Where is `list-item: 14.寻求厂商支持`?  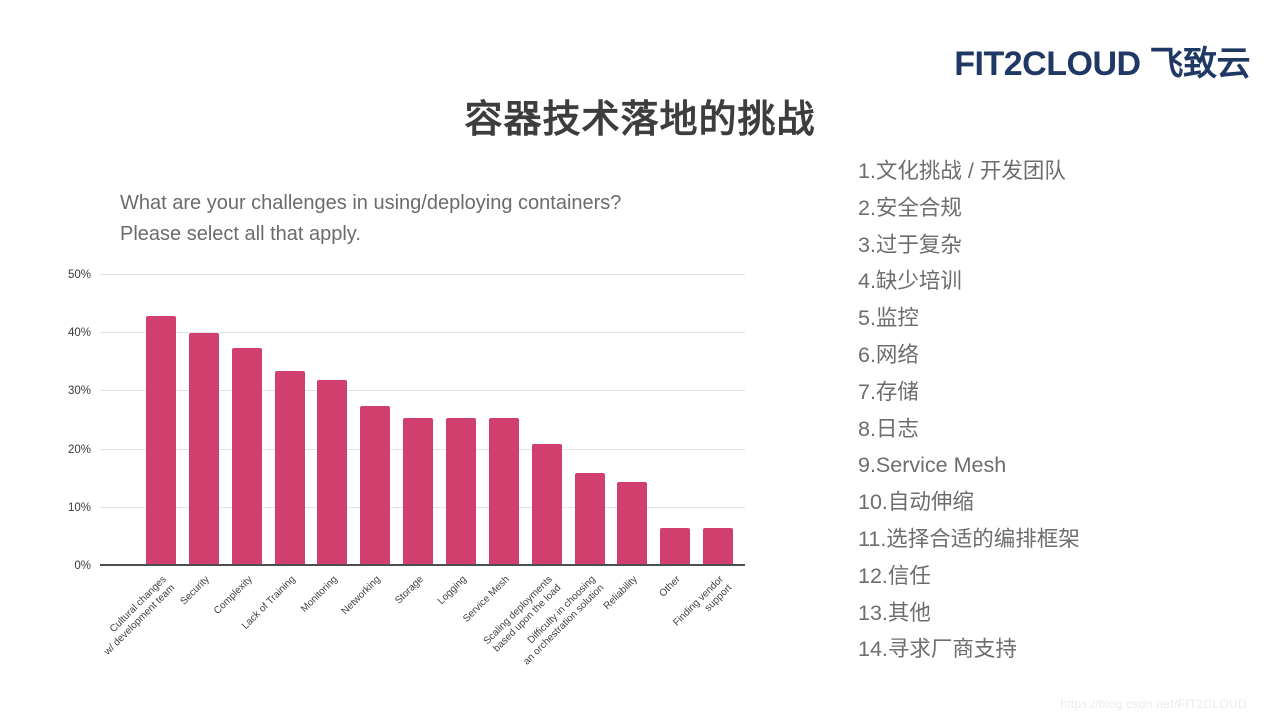 list-item: 14.寻求厂商支持 is located at coordinates (937, 649).